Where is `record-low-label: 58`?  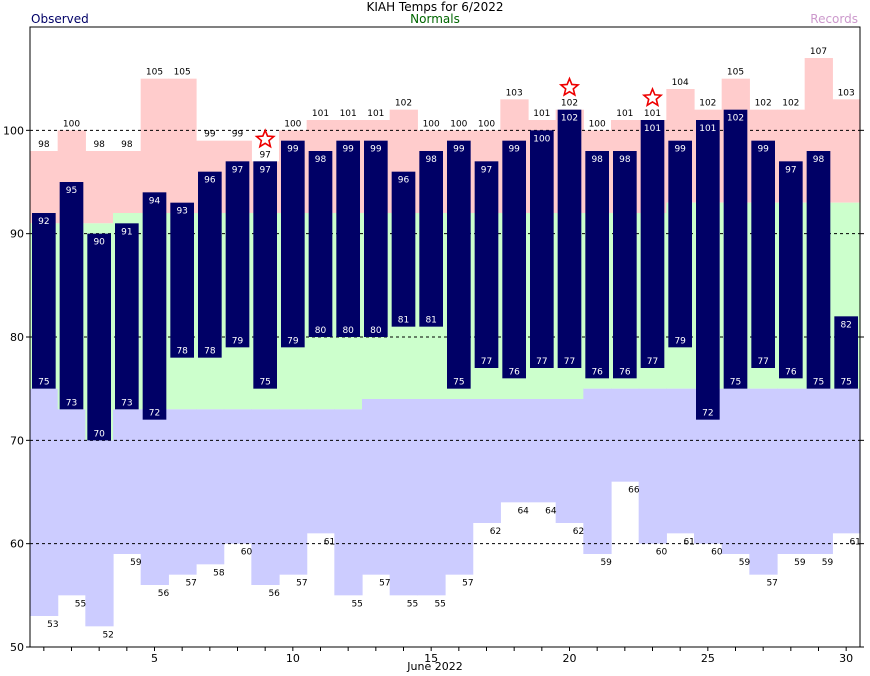
record-low-label: 58 is located at coordinates (219, 573).